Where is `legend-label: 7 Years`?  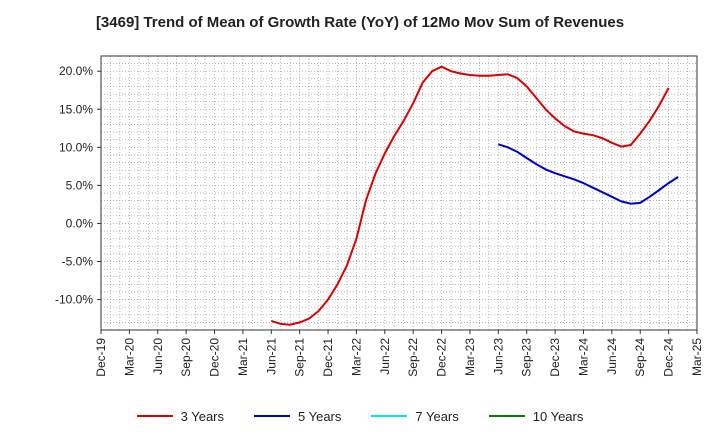 legend-label: 7 Years is located at coordinates (437, 416).